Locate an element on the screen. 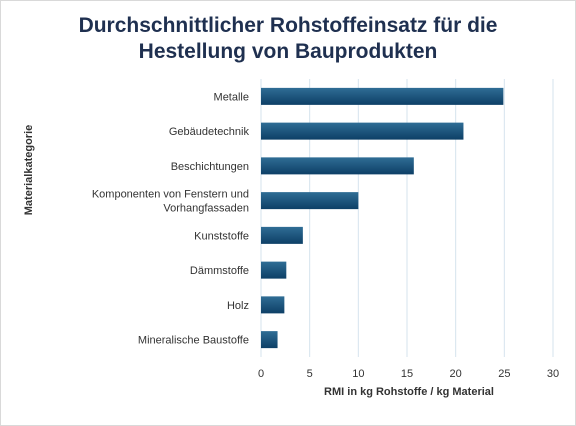 The height and width of the screenshot is (426, 576). x-tick-labels: 0 5 10 15 20 25 30 is located at coordinates (408, 374).